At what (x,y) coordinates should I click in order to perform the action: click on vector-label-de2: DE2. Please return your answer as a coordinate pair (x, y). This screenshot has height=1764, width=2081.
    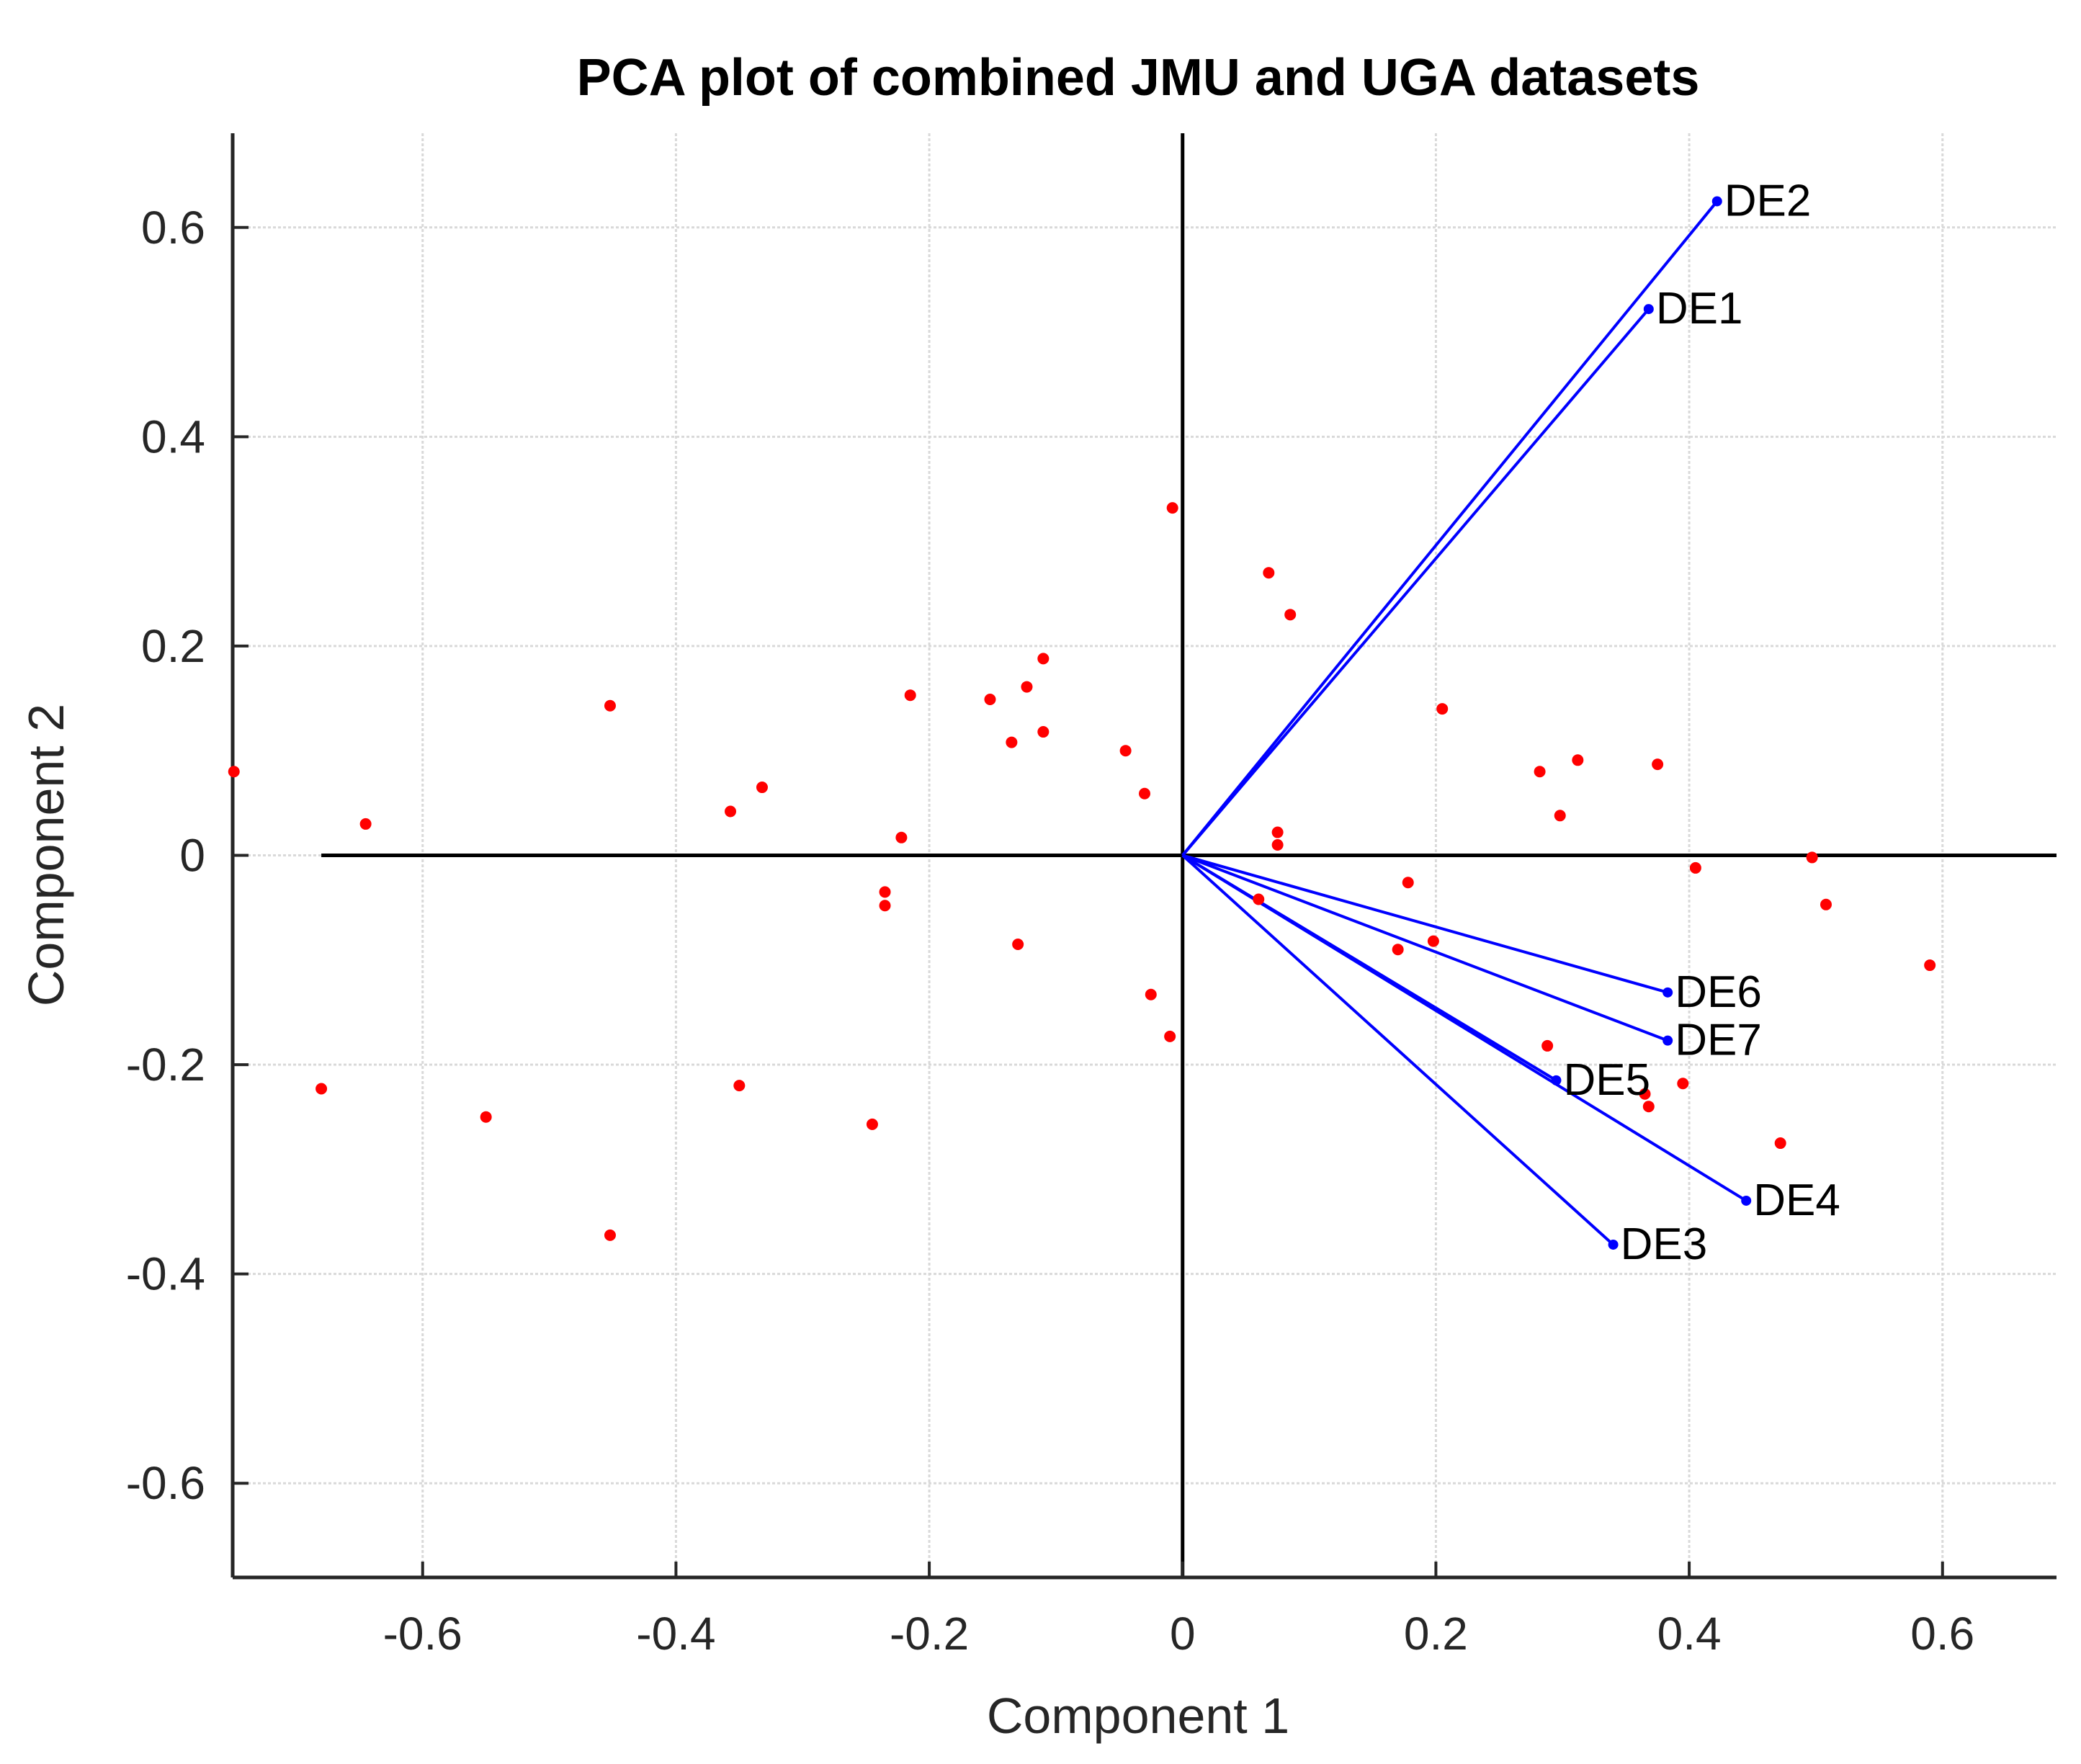
    Looking at the image, I should click on (1768, 200).